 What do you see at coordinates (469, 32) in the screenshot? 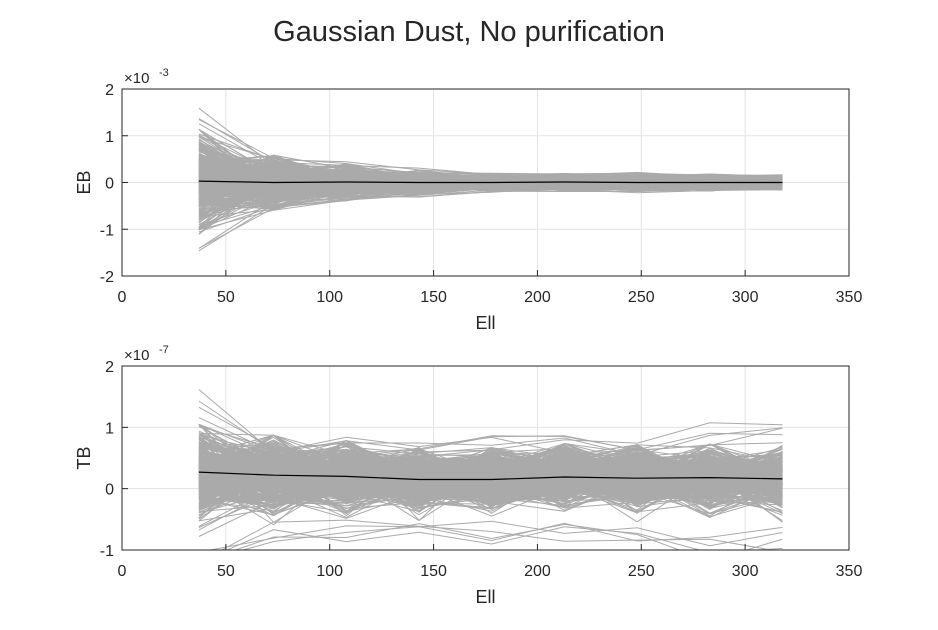
I see `figure-title: Gaussian Dust, No purification` at bounding box center [469, 32].